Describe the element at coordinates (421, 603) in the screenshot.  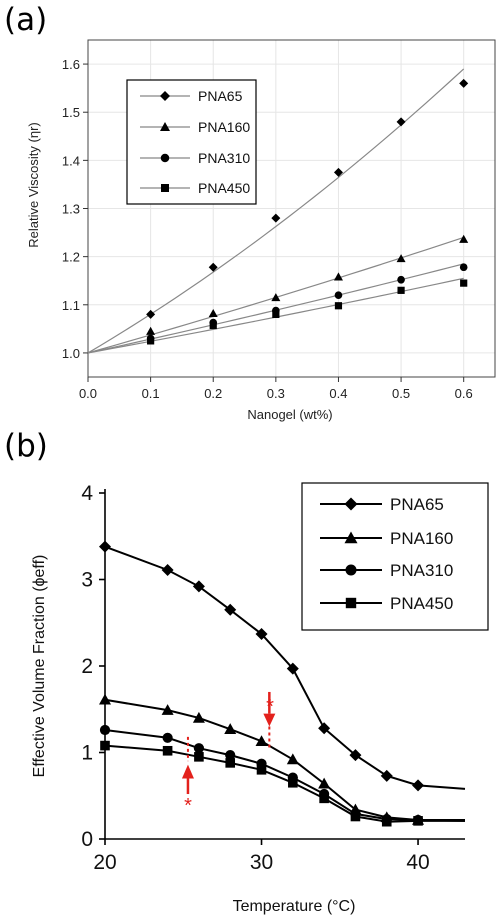
I see `panel-b-legend-label: PNA450` at that location.